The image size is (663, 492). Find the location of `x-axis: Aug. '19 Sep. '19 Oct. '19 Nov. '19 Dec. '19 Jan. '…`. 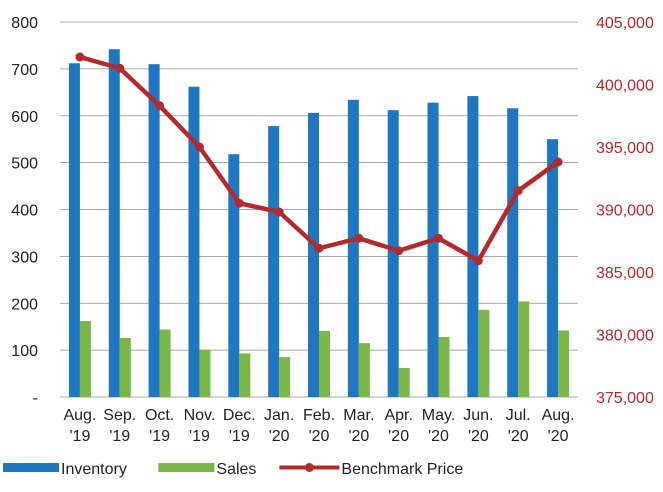

x-axis: Aug. '19 Sep. '19 Oct. '19 Nov. '19 Dec. '19 Jan. '… is located at coordinates (318, 426).